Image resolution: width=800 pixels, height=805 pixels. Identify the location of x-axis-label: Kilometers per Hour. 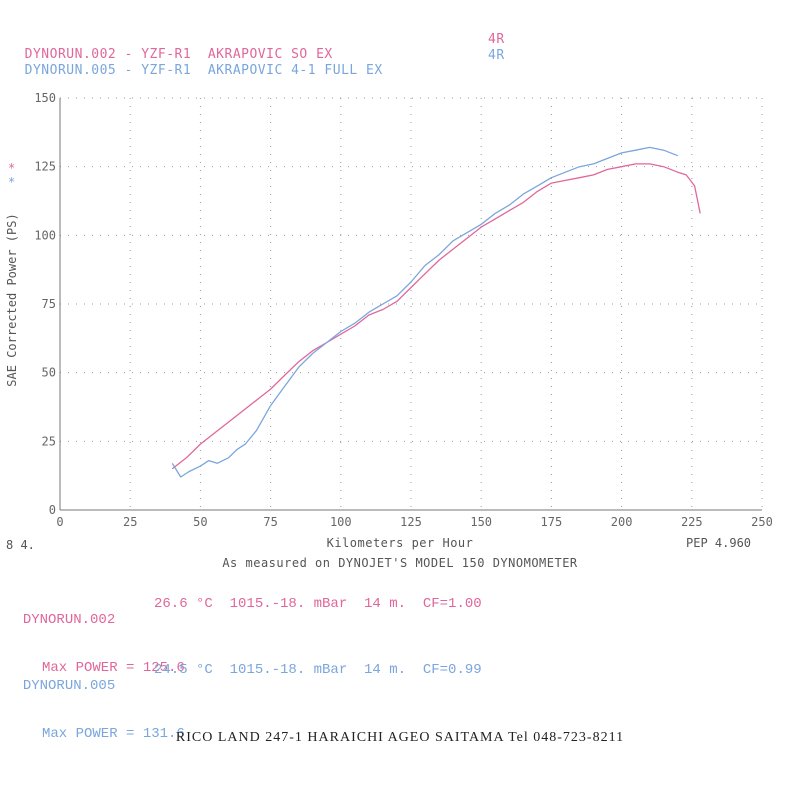
(400, 543).